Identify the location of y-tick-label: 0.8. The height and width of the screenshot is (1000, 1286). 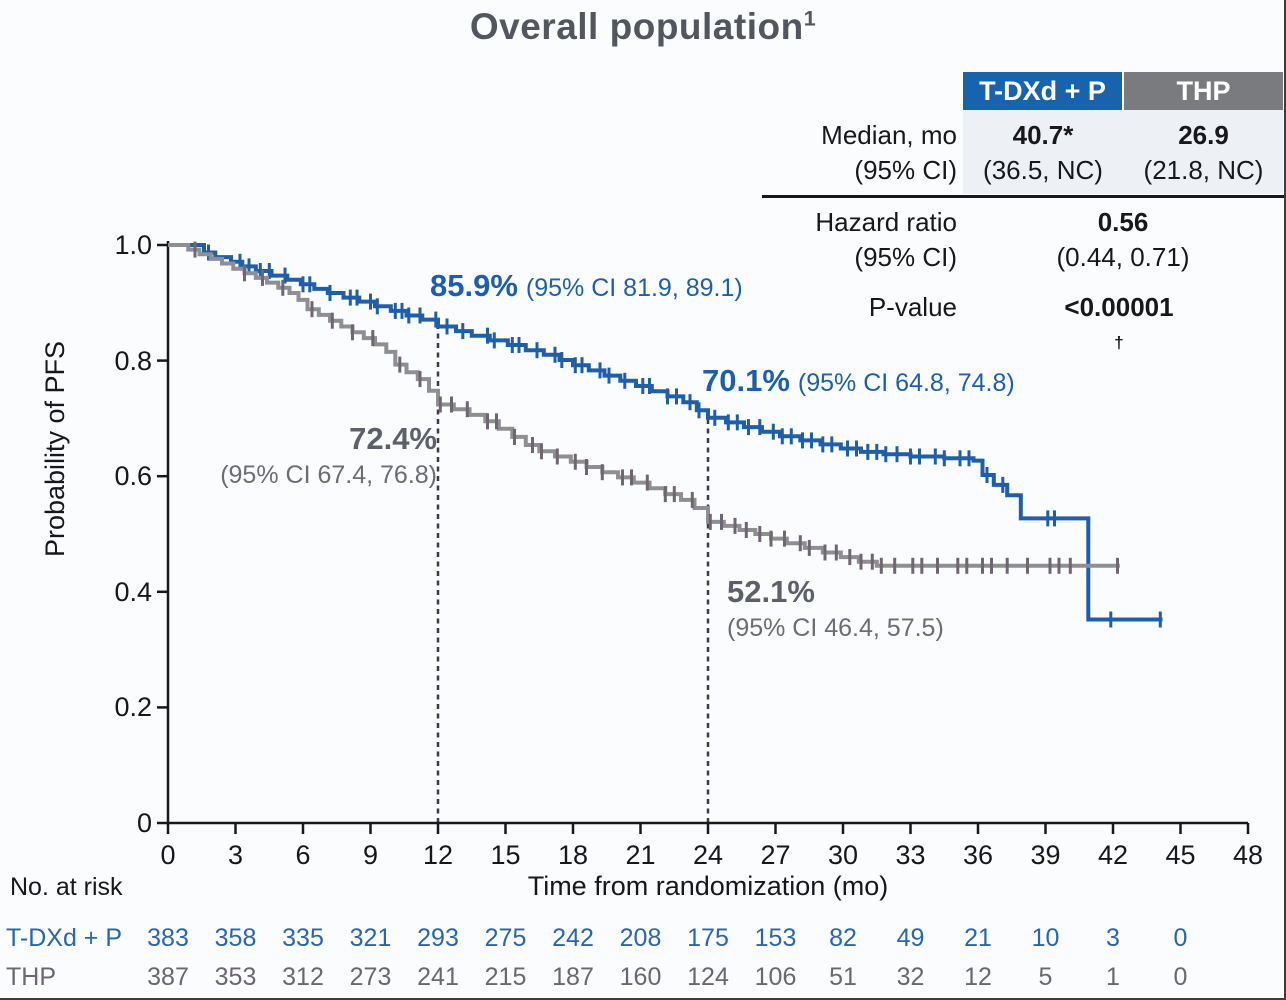
(133, 360).